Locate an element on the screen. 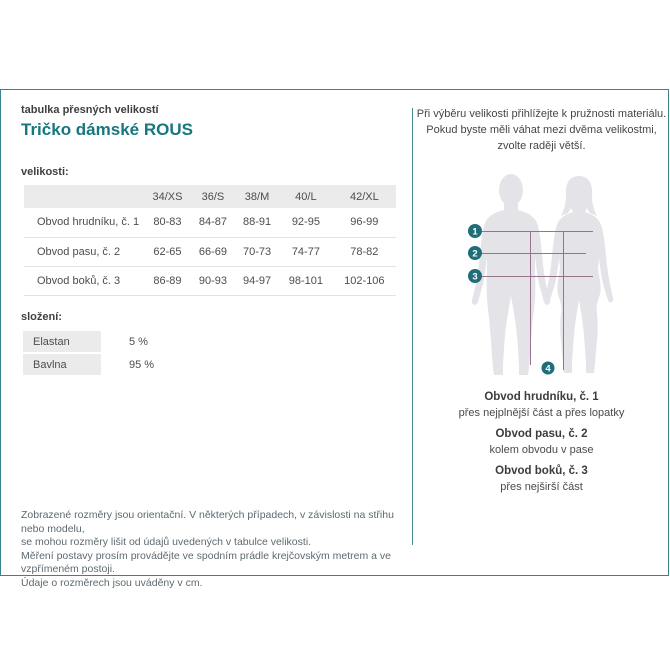  svg-text: 4 is located at coordinates (548, 369).